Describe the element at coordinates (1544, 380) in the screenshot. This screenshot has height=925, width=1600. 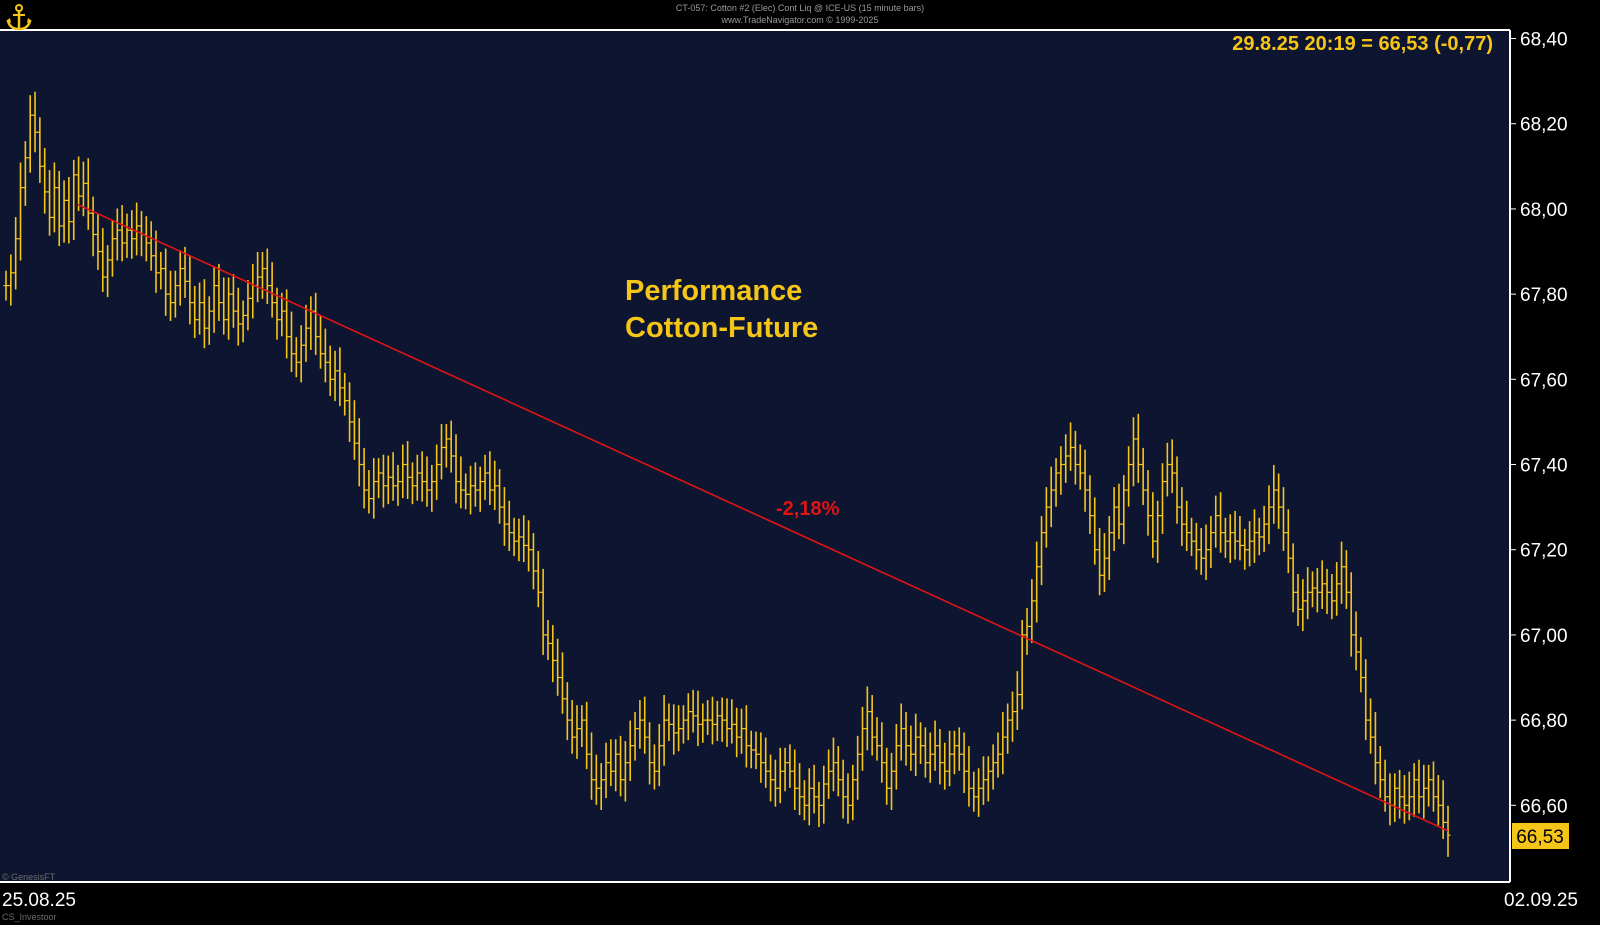
I see `y-tick-label: 67,60` at that location.